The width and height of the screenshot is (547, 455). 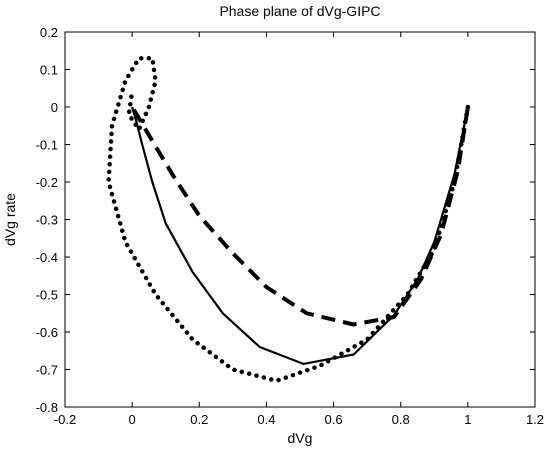 What do you see at coordinates (47, 182) in the screenshot?
I see `y-tick-label: -0.2` at bounding box center [47, 182].